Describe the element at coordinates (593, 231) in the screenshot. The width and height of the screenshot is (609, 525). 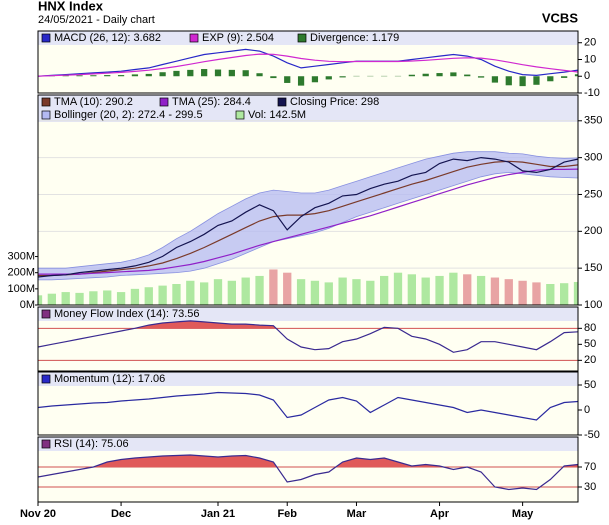
I see `y-tick-label: 200` at that location.